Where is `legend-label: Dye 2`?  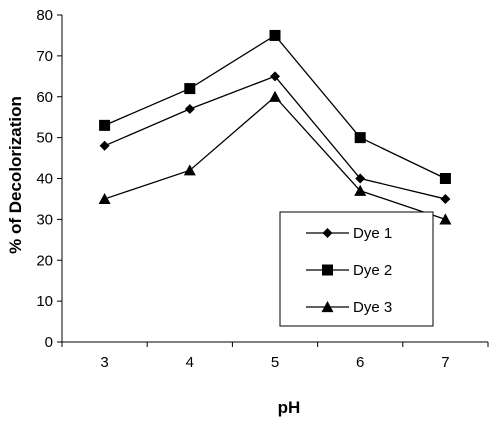
legend-label: Dye 2 is located at coordinates (372, 270).